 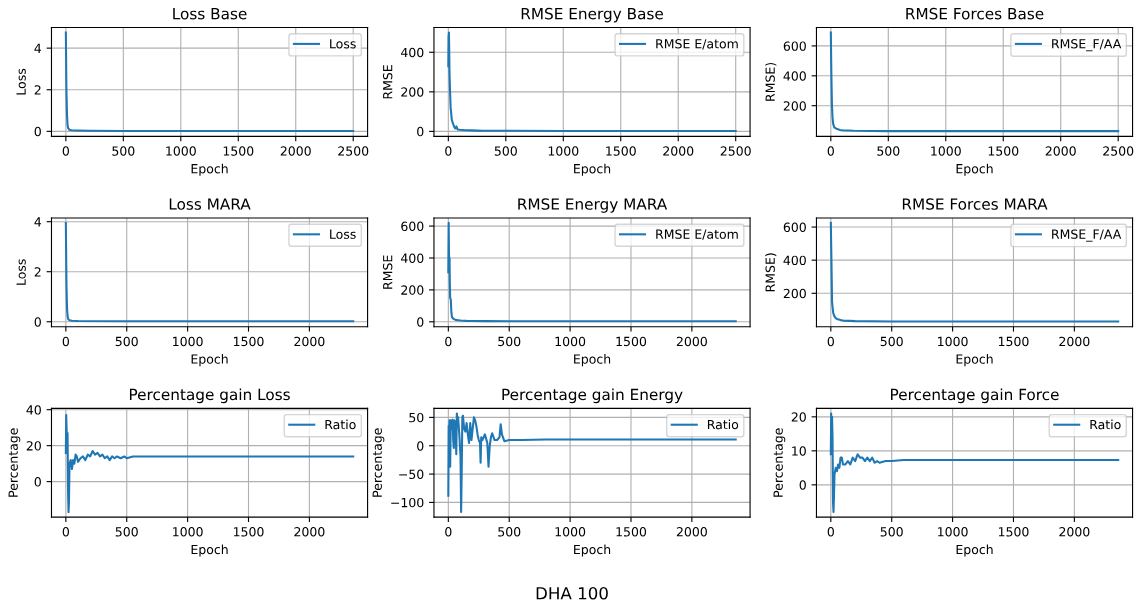 I want to click on y-axis-title: RMSE), so click(x=771, y=81).